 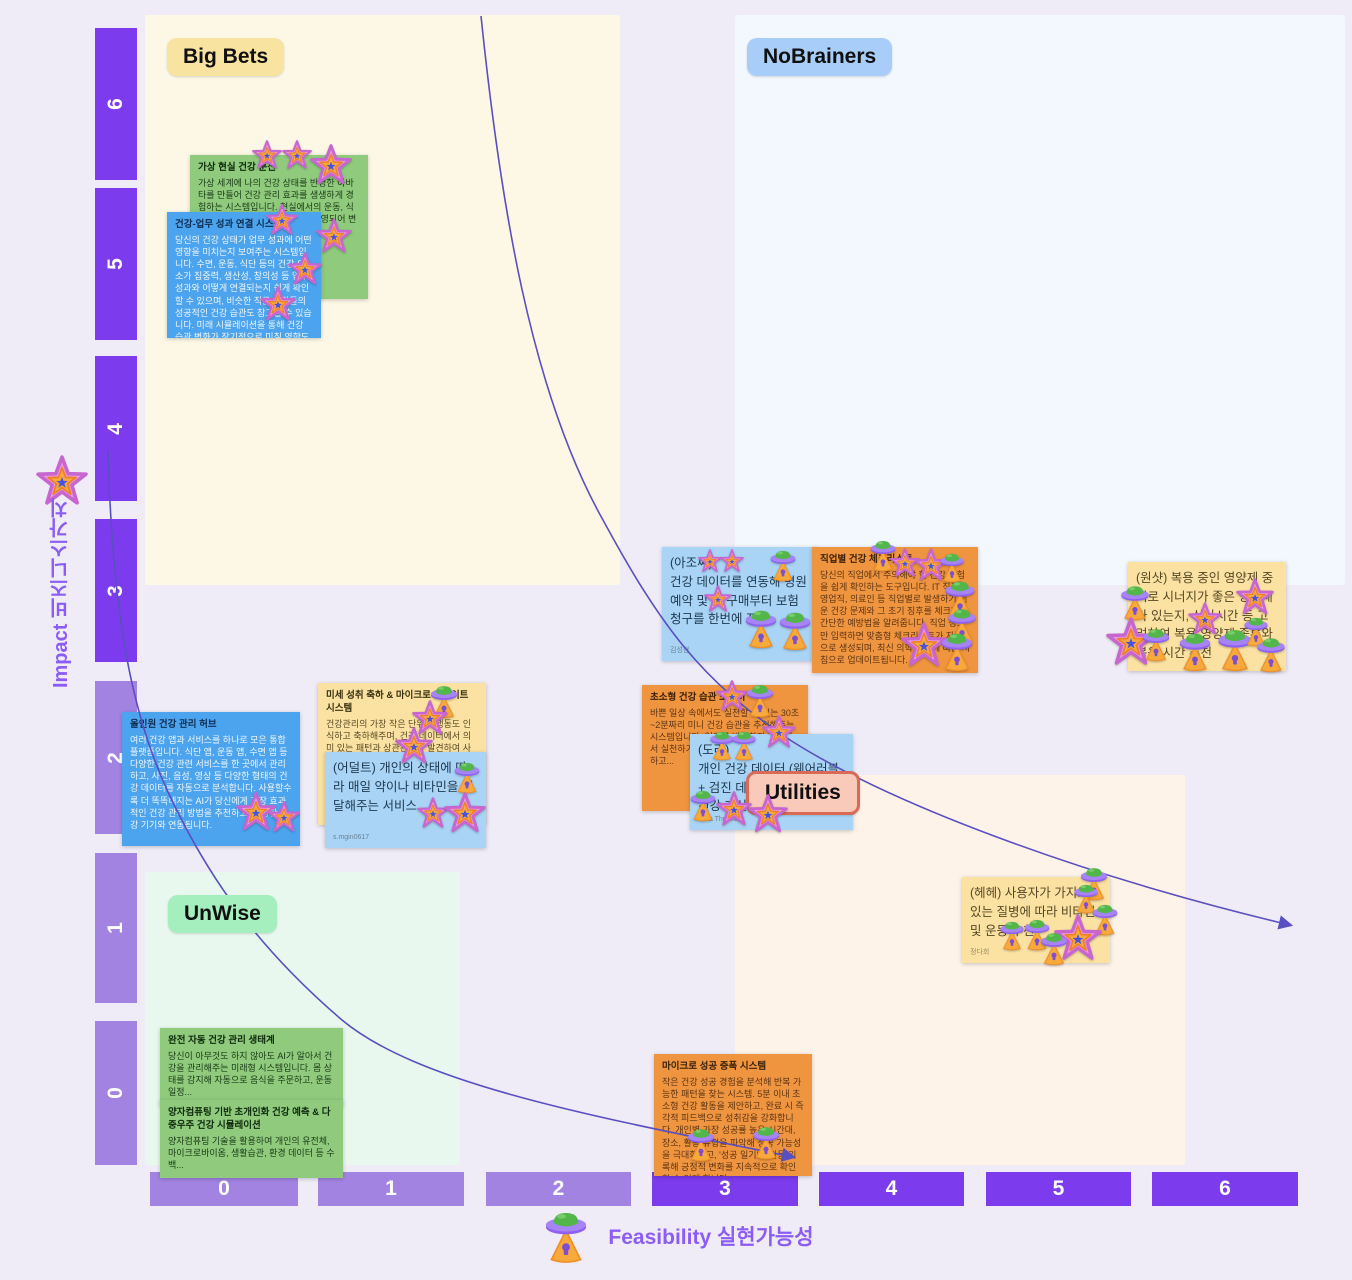 I want to click on x-tick-label: 6, so click(x=1225, y=1188).